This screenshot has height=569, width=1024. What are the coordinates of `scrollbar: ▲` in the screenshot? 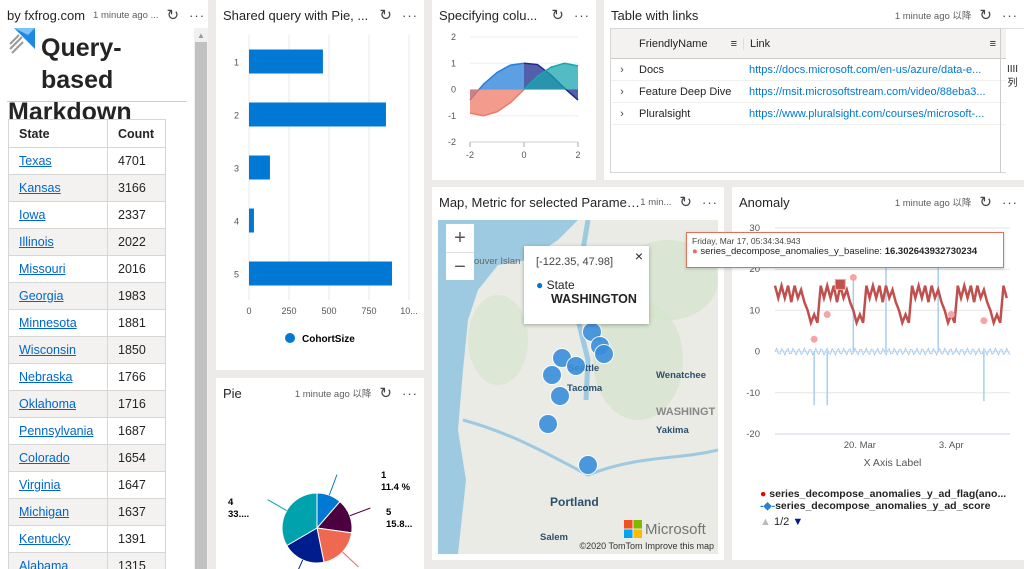 It's located at (201, 298).